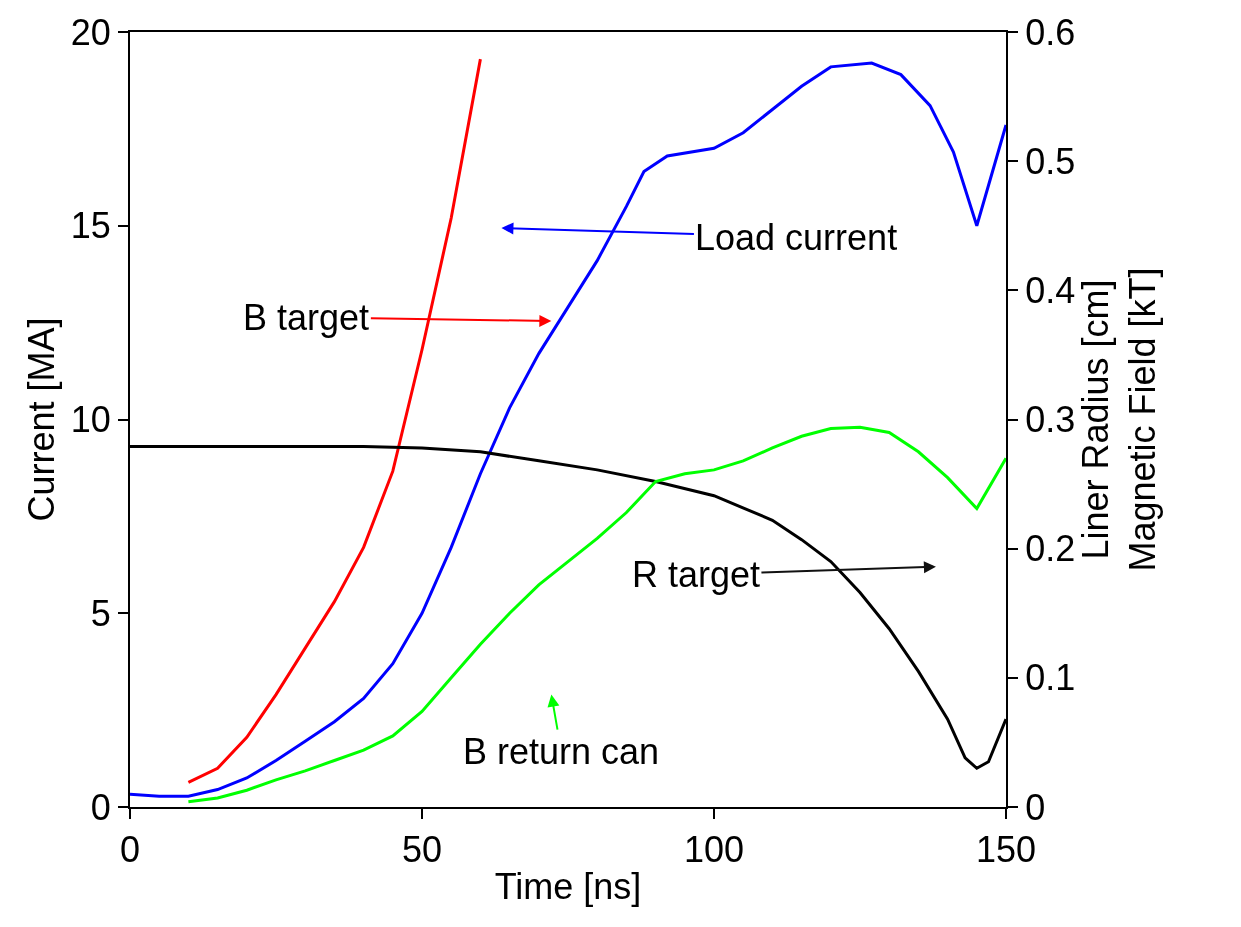 The height and width of the screenshot is (927, 1241). What do you see at coordinates (90, 420) in the screenshot?
I see `y-tick-label: 10` at bounding box center [90, 420].